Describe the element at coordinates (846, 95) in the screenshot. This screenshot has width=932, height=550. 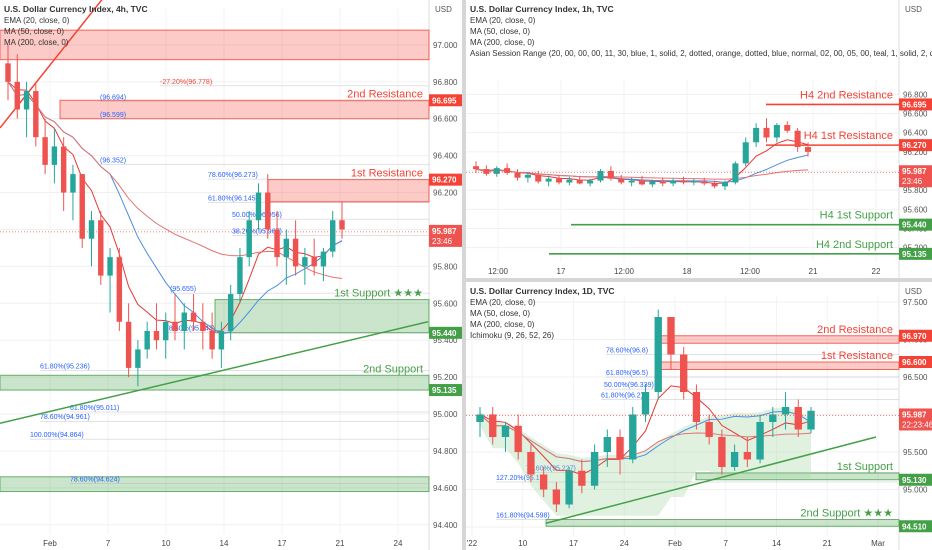
I see `level-label: H4 2nd Resistance` at that location.